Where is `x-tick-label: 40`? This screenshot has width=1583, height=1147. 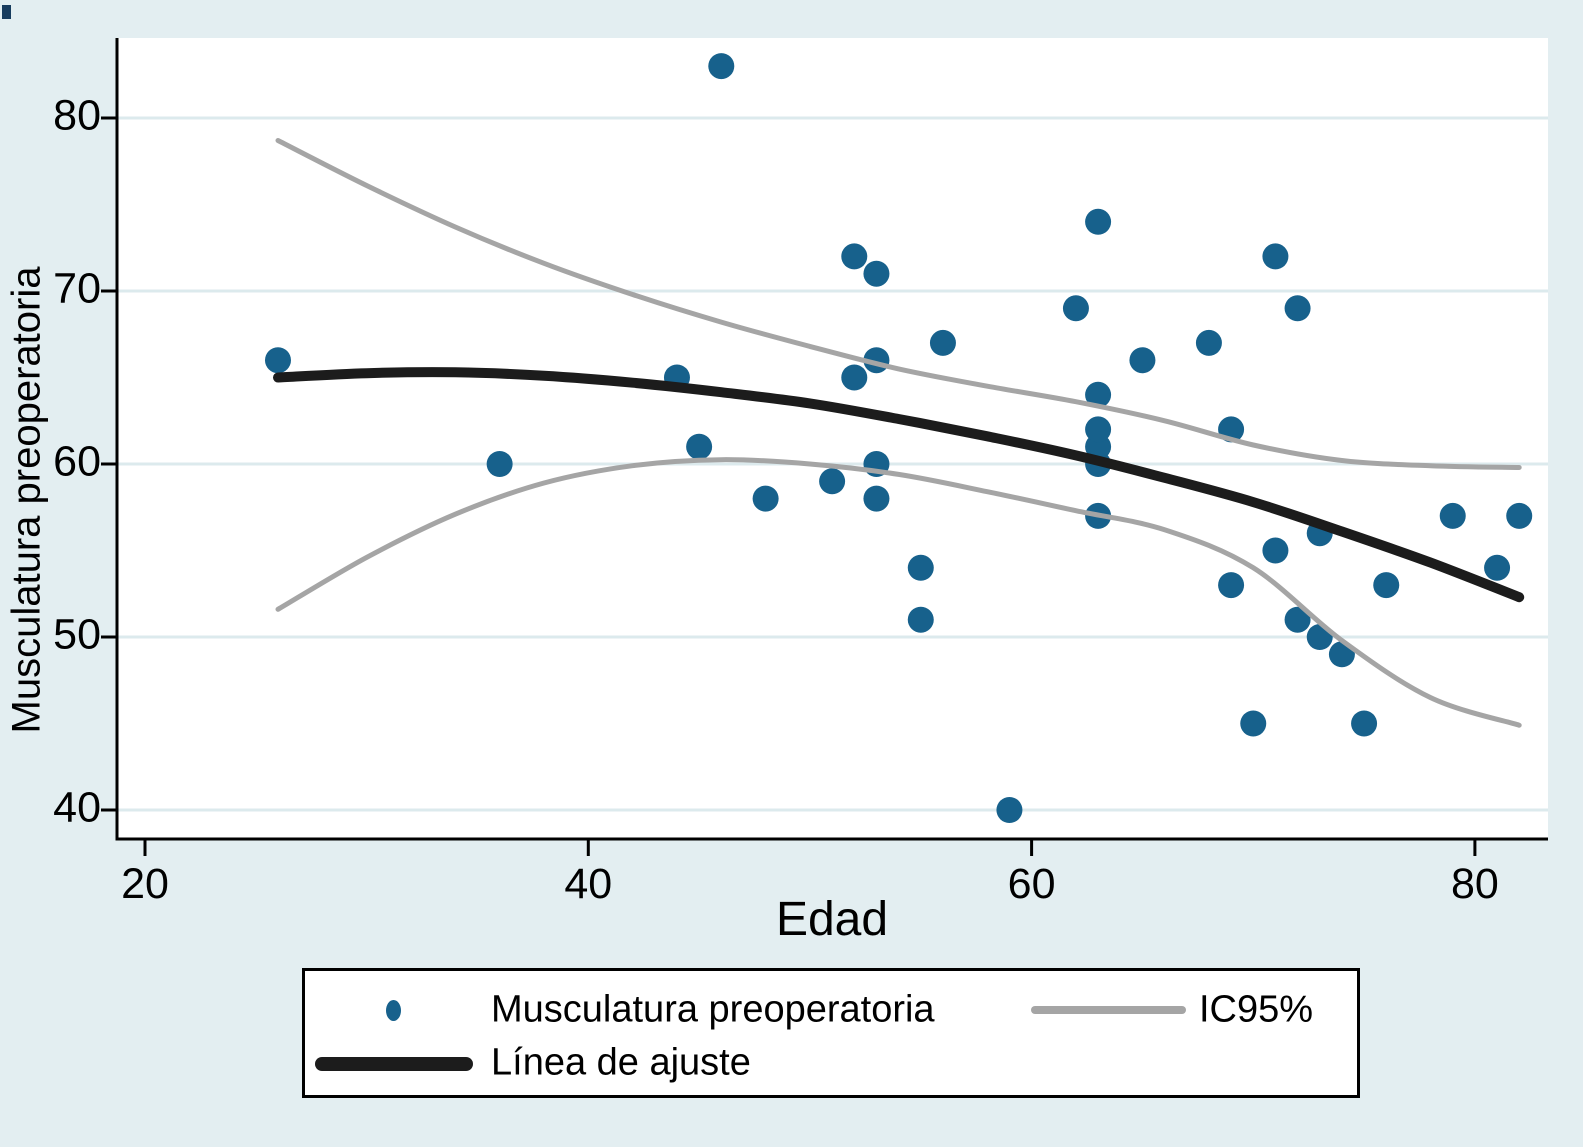
x-tick-label: 40 is located at coordinates (588, 884).